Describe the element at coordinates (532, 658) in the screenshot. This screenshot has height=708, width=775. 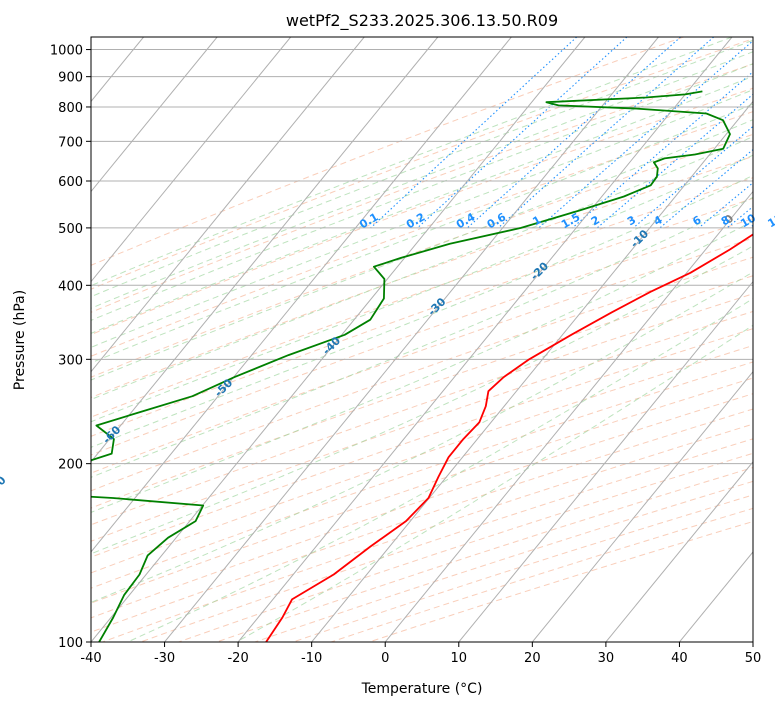
I see `x-tick-label: 20` at that location.